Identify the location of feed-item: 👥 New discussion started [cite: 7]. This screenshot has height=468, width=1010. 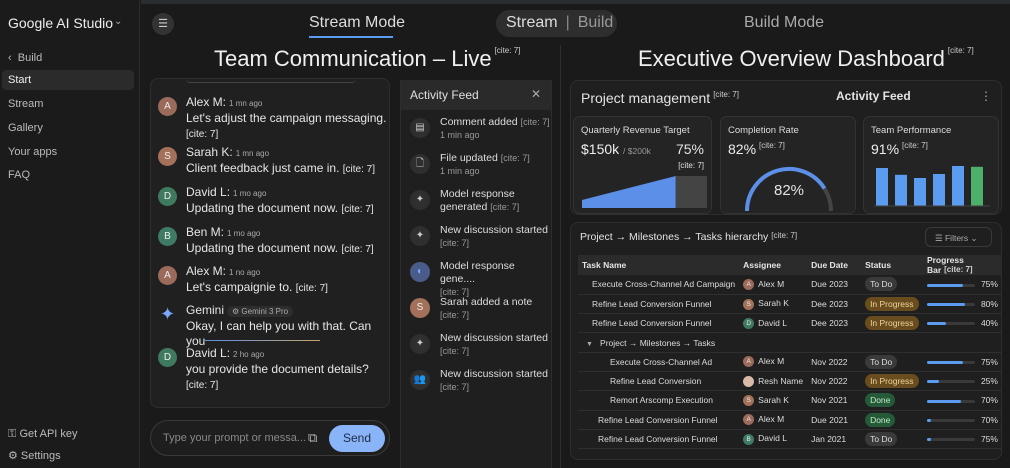
(480, 381).